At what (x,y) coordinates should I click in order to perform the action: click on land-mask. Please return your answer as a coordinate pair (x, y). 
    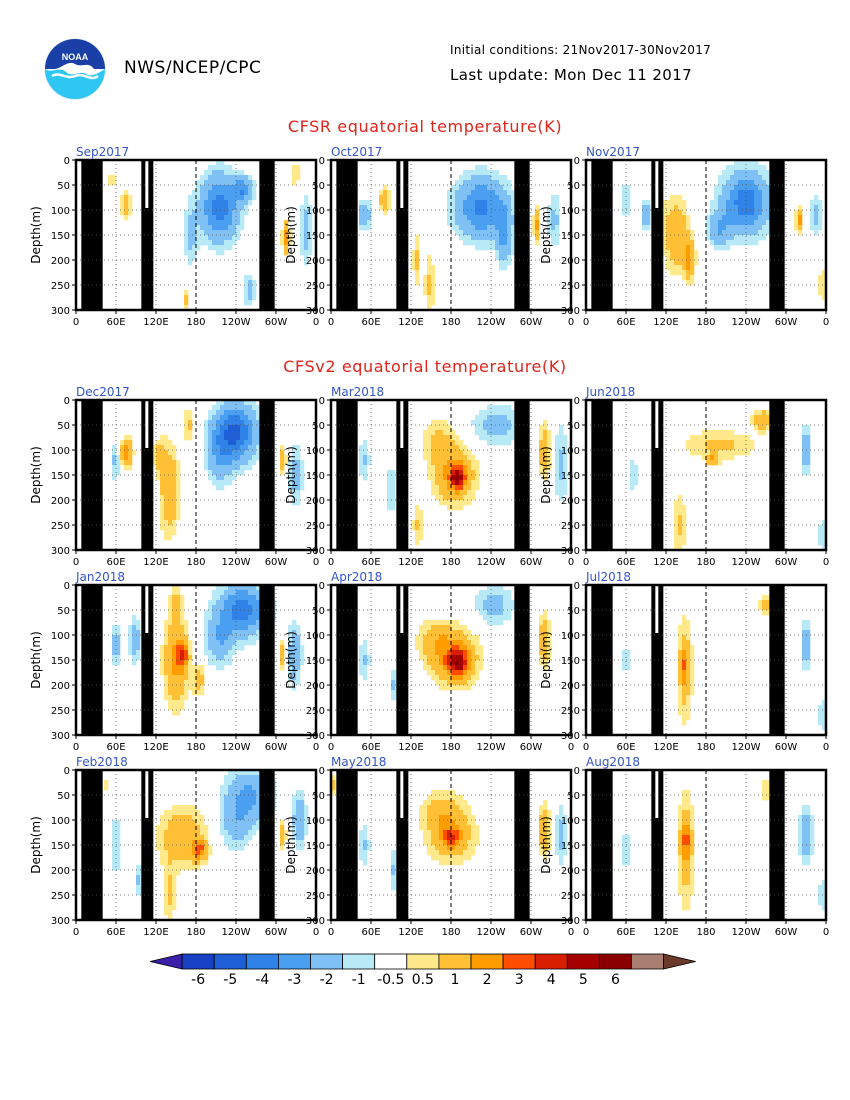
    Looking at the image, I should click on (522, 475).